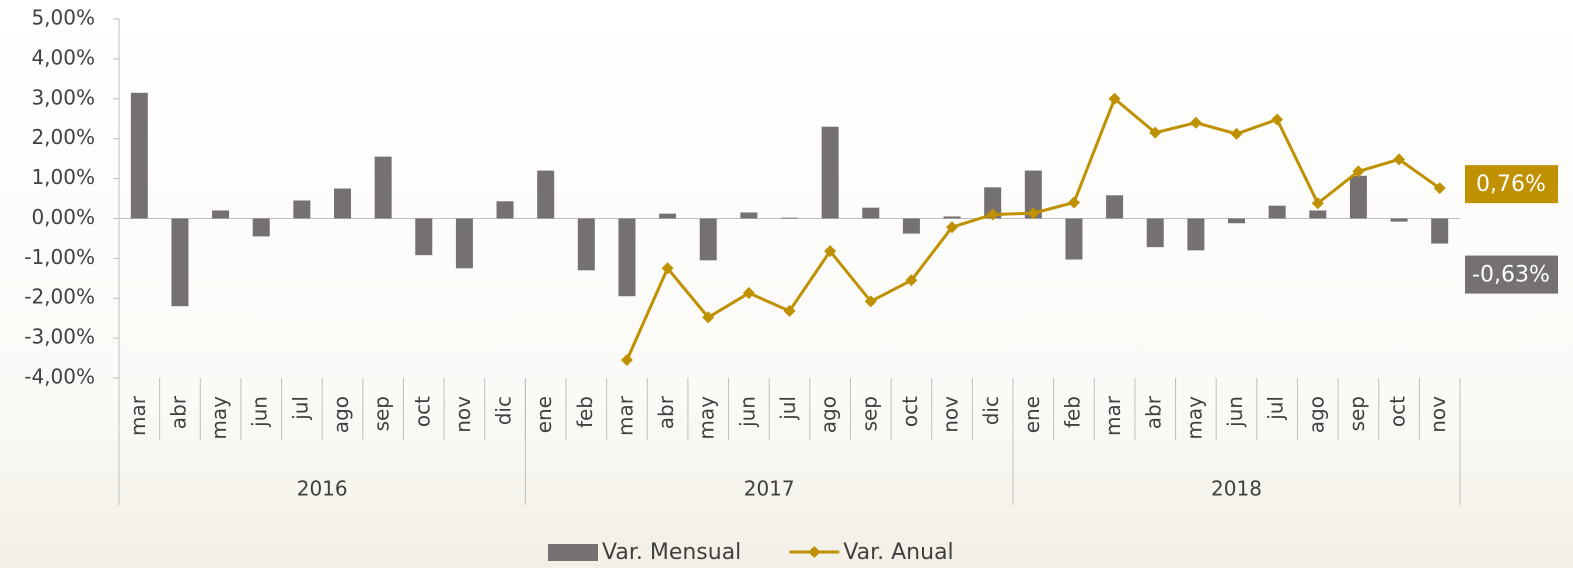  What do you see at coordinates (63, 137) in the screenshot?
I see `y-tick-label: 2,00%` at bounding box center [63, 137].